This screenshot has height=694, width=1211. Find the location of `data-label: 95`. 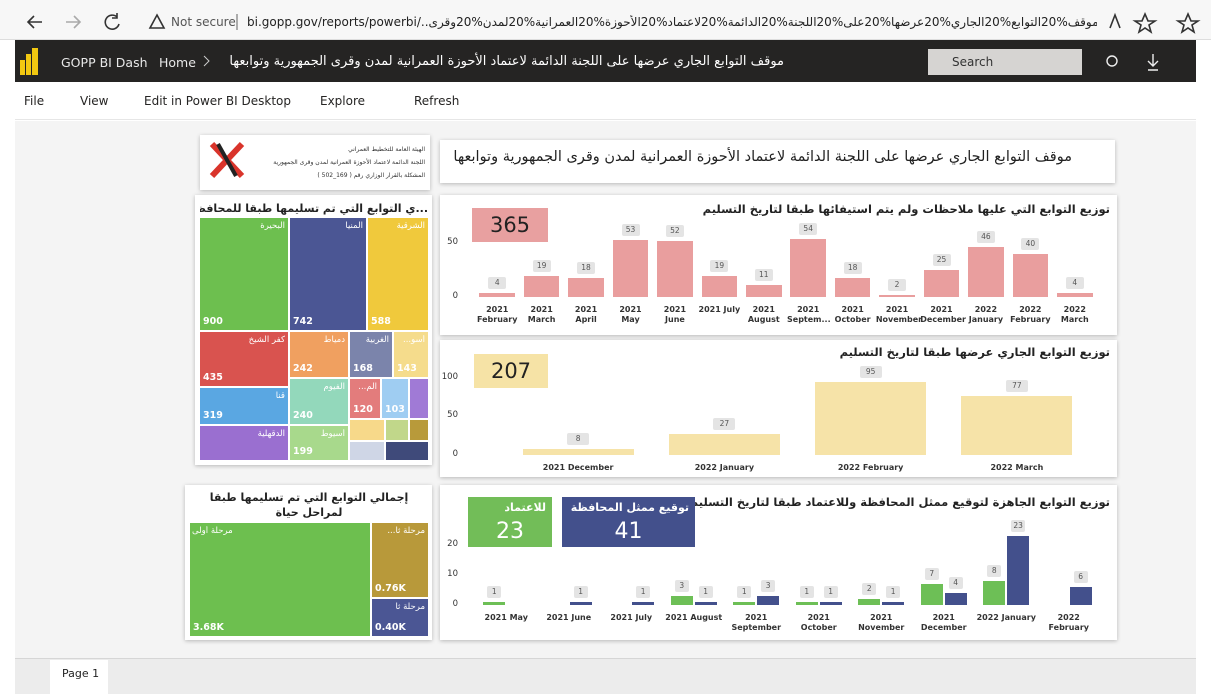

data-label: 95 is located at coordinates (870, 371).